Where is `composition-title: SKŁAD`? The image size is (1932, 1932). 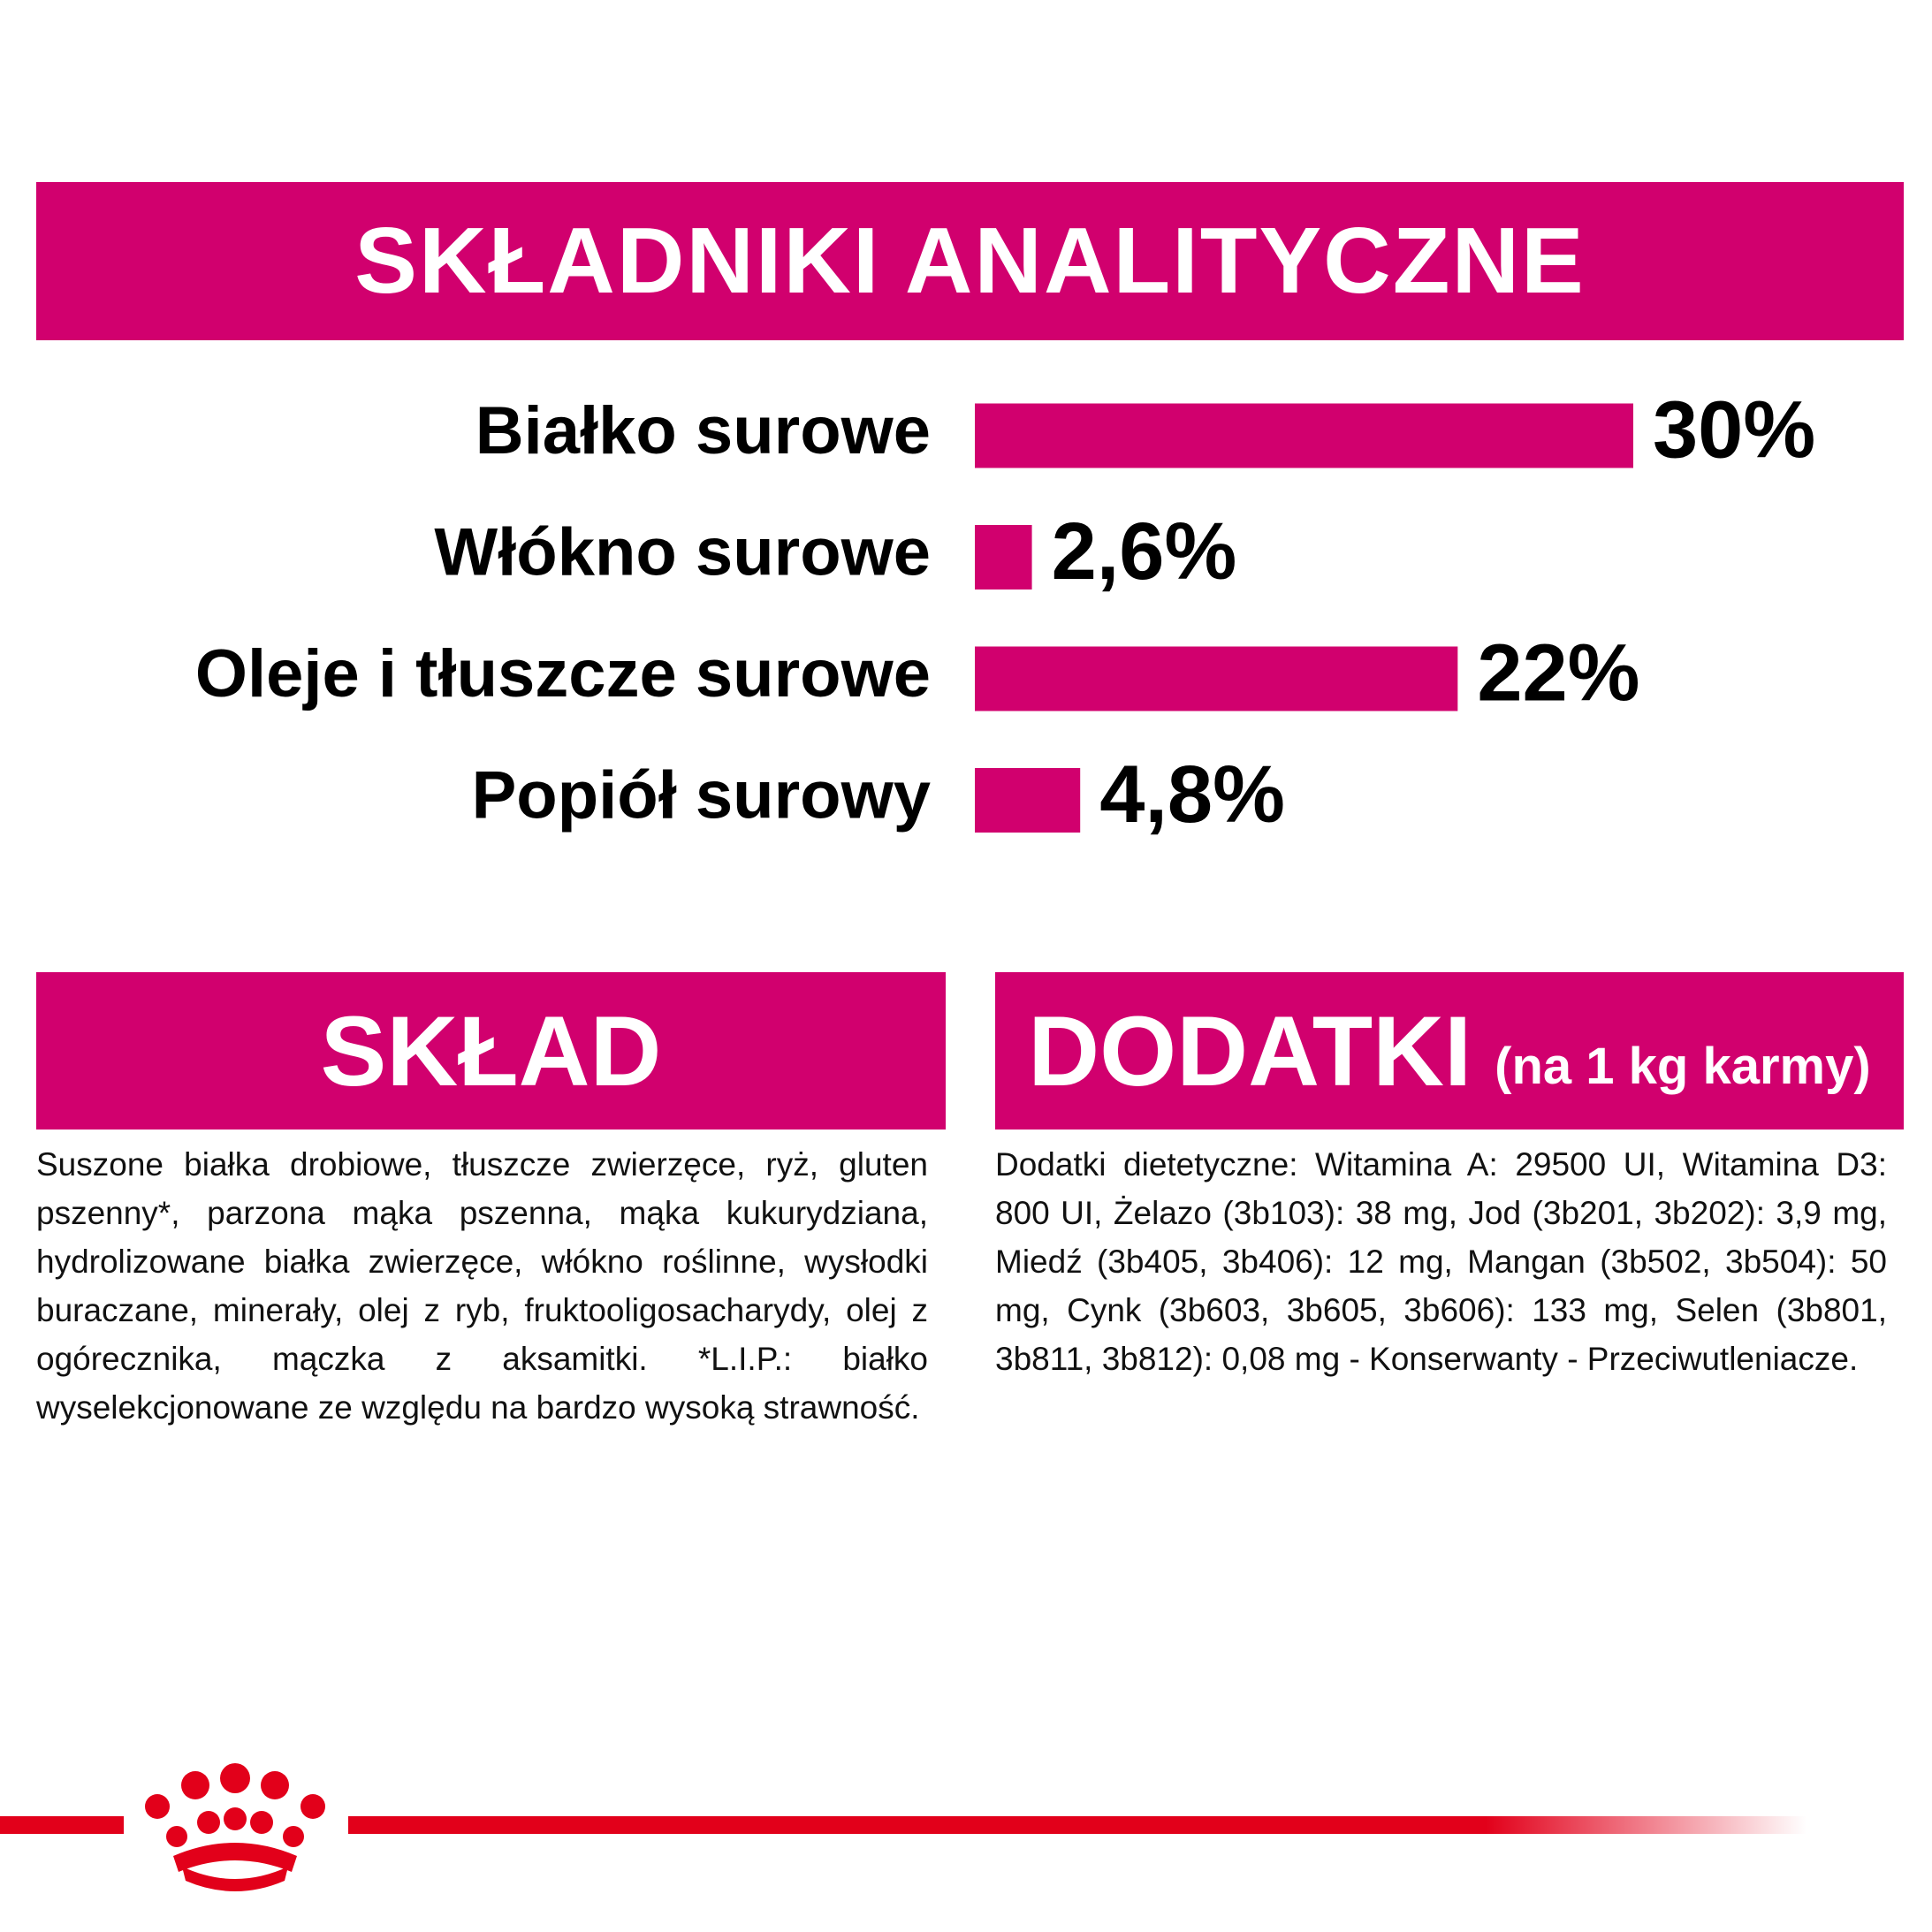
composition-title: SKŁAD is located at coordinates (491, 1051).